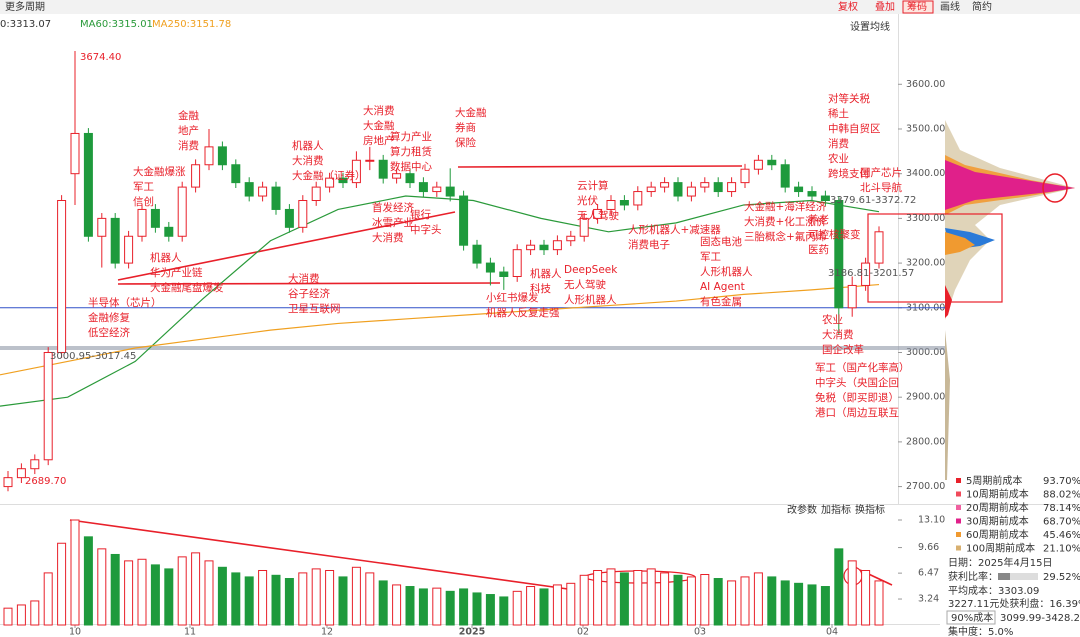 This screenshot has width=1080, height=637. Describe the element at coordinates (862, 367) in the screenshot. I see `annotation: 军工（国产化率高）` at that location.